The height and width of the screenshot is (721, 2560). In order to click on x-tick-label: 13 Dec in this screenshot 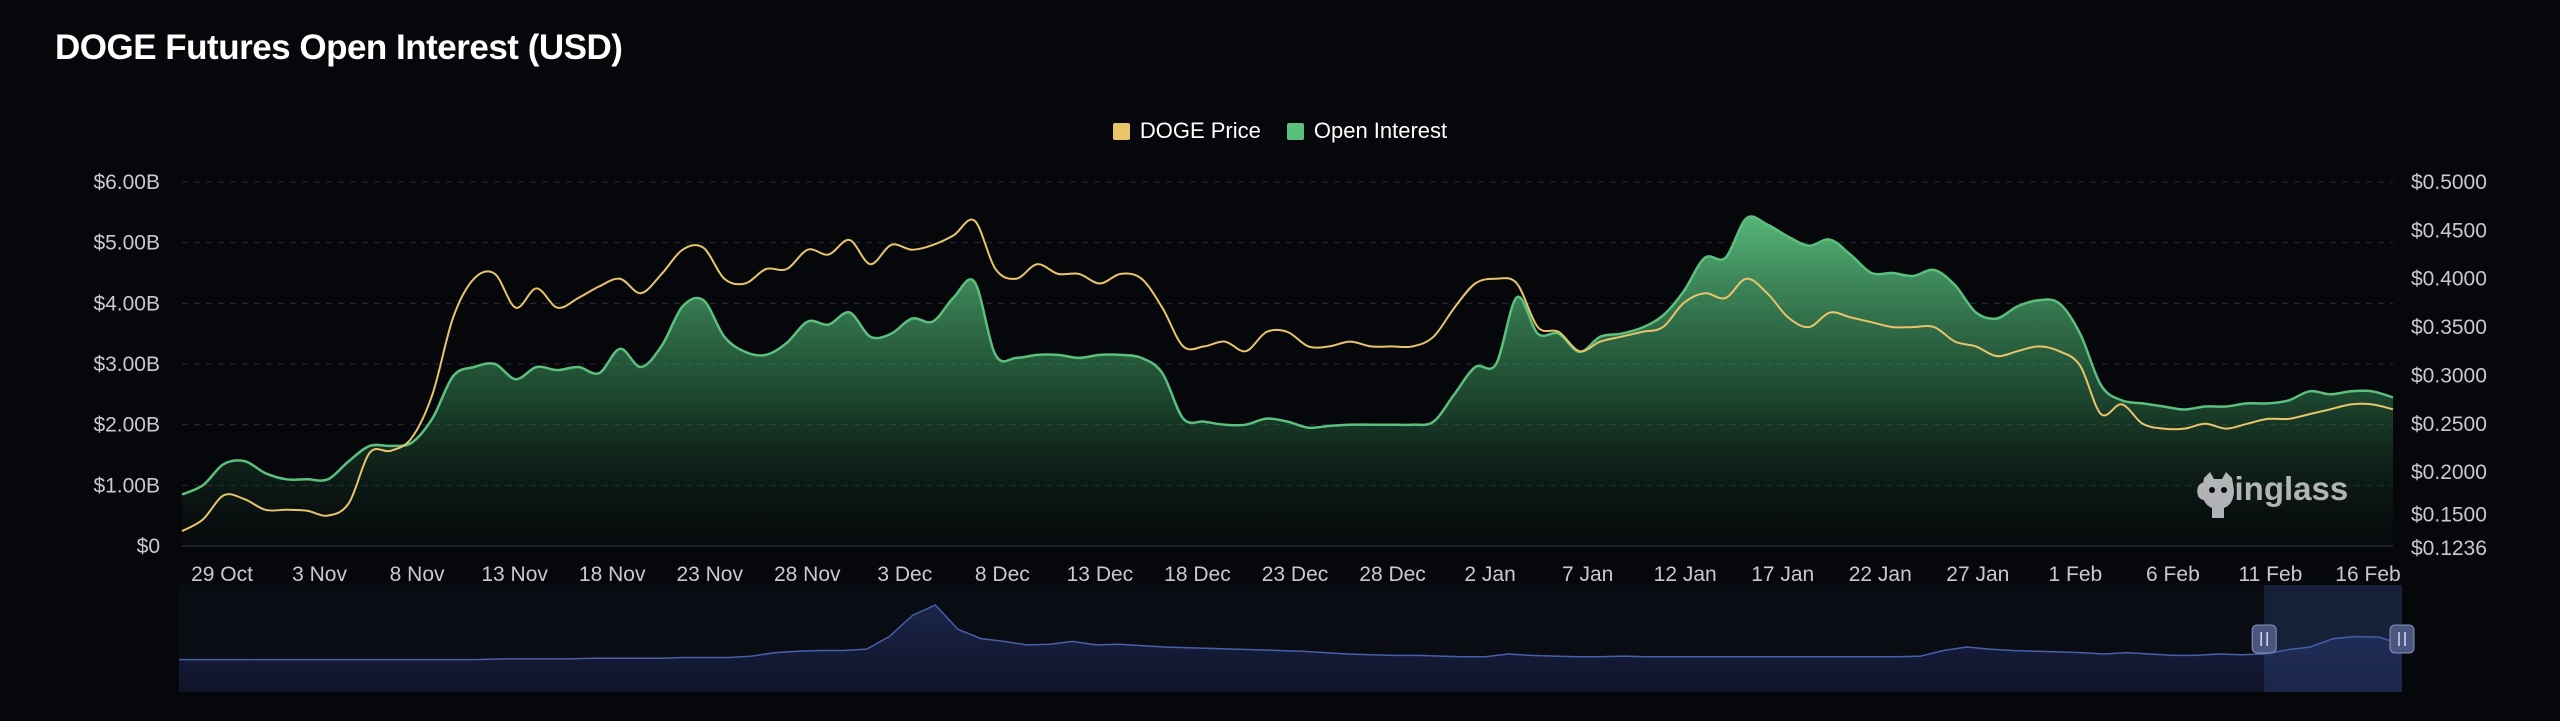, I will do `click(1100, 574)`.